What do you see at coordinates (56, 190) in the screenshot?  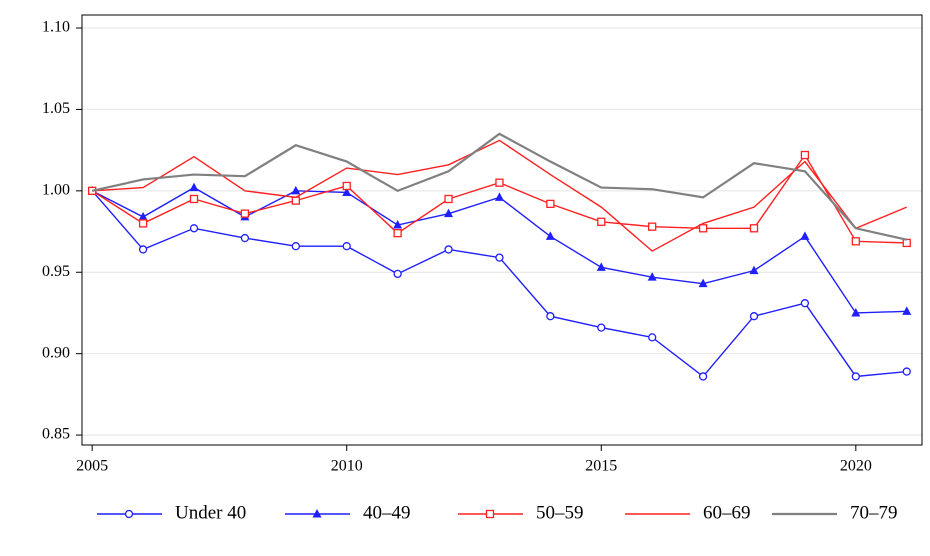 I see `y-tick-label: 1.00` at bounding box center [56, 190].